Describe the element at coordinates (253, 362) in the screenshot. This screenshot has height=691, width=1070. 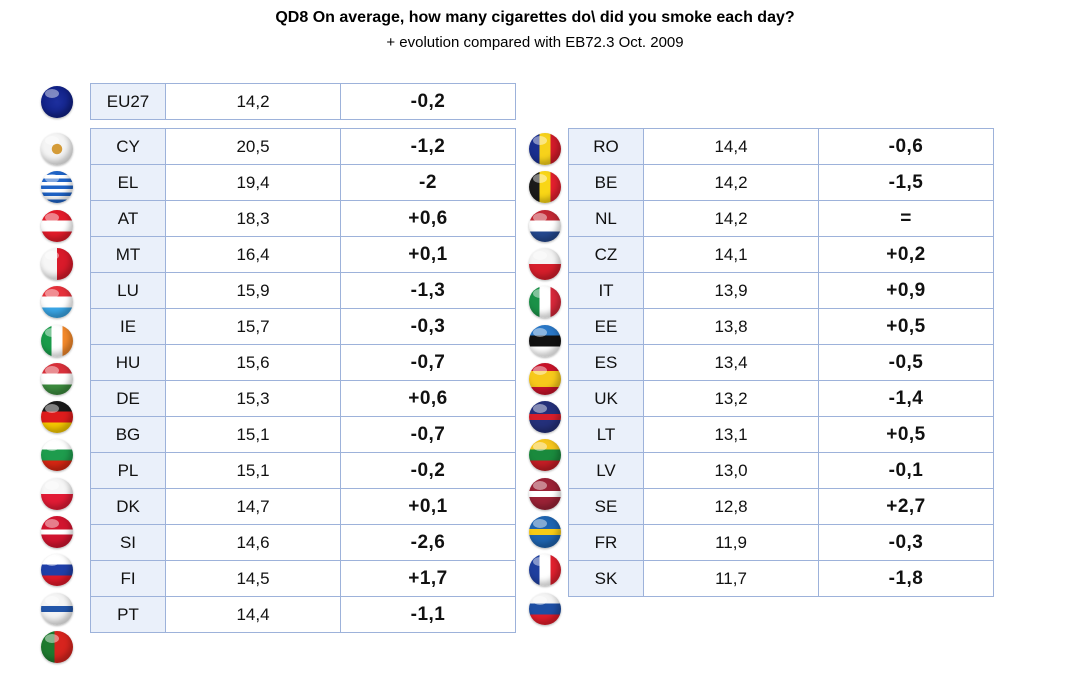
I see `value-cell: 15,6` at that location.